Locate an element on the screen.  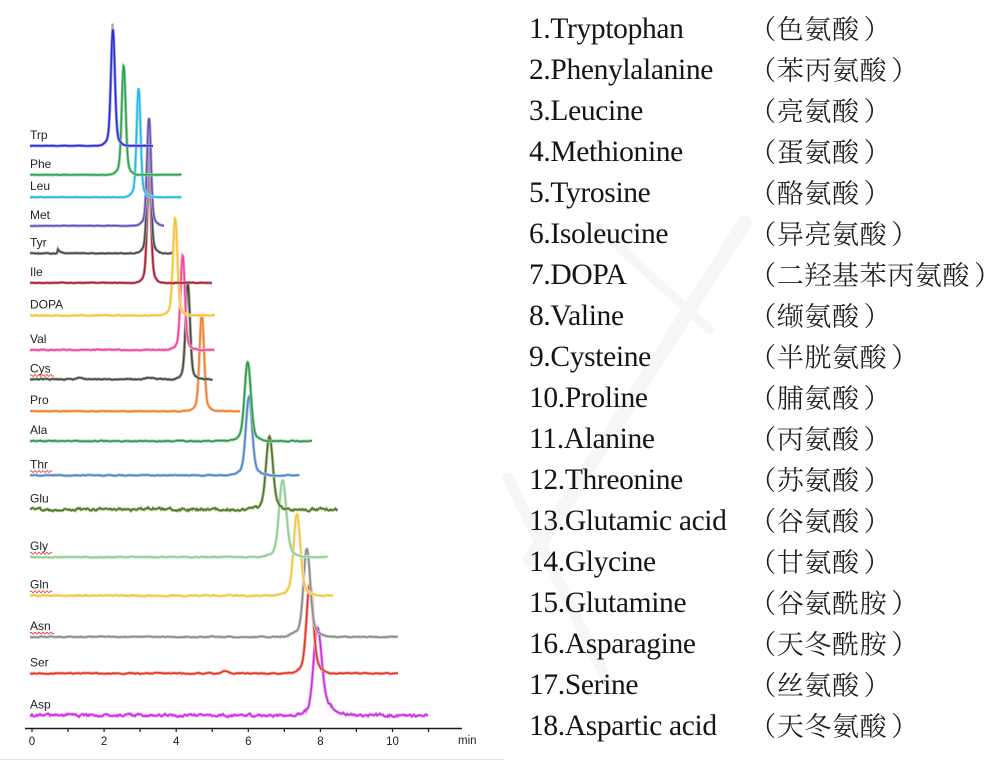
svg-text: Thr is located at coordinates (39, 464).